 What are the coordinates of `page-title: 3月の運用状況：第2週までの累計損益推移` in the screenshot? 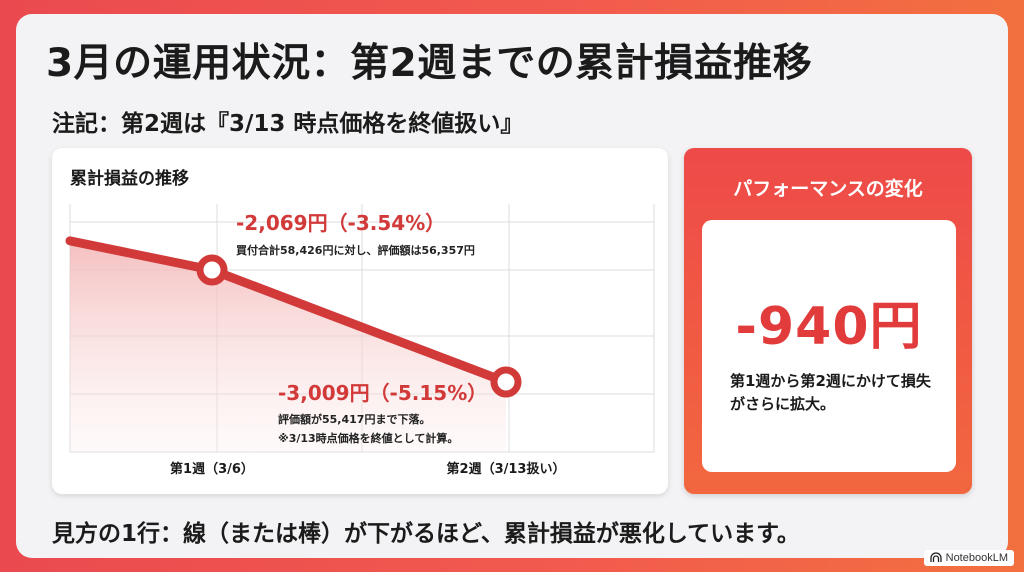 It's located at (429, 63).